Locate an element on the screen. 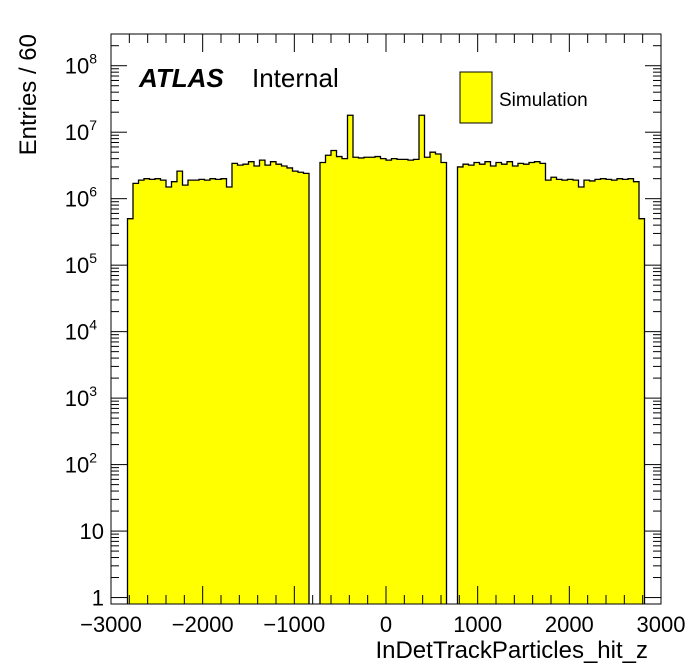  x-tick-label: 3000 is located at coordinates (661, 624).